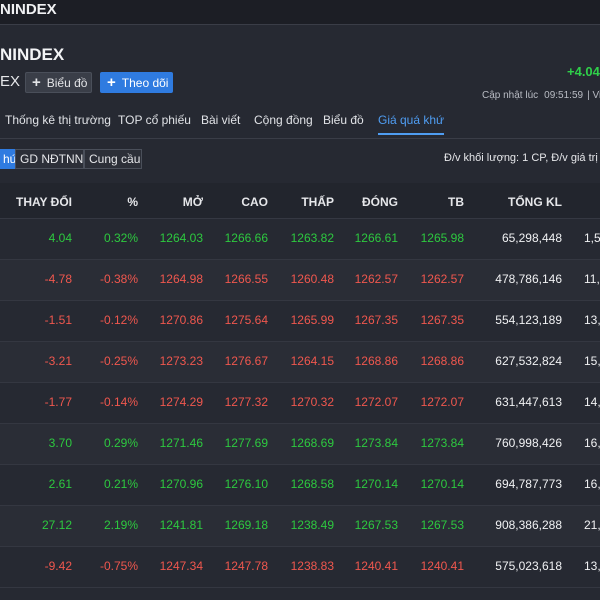 The height and width of the screenshot is (600, 600). Describe the element at coordinates (541, 95) in the screenshot. I see `update-timestamp: Cập nhật lúc 09:51:59| Việ` at that location.